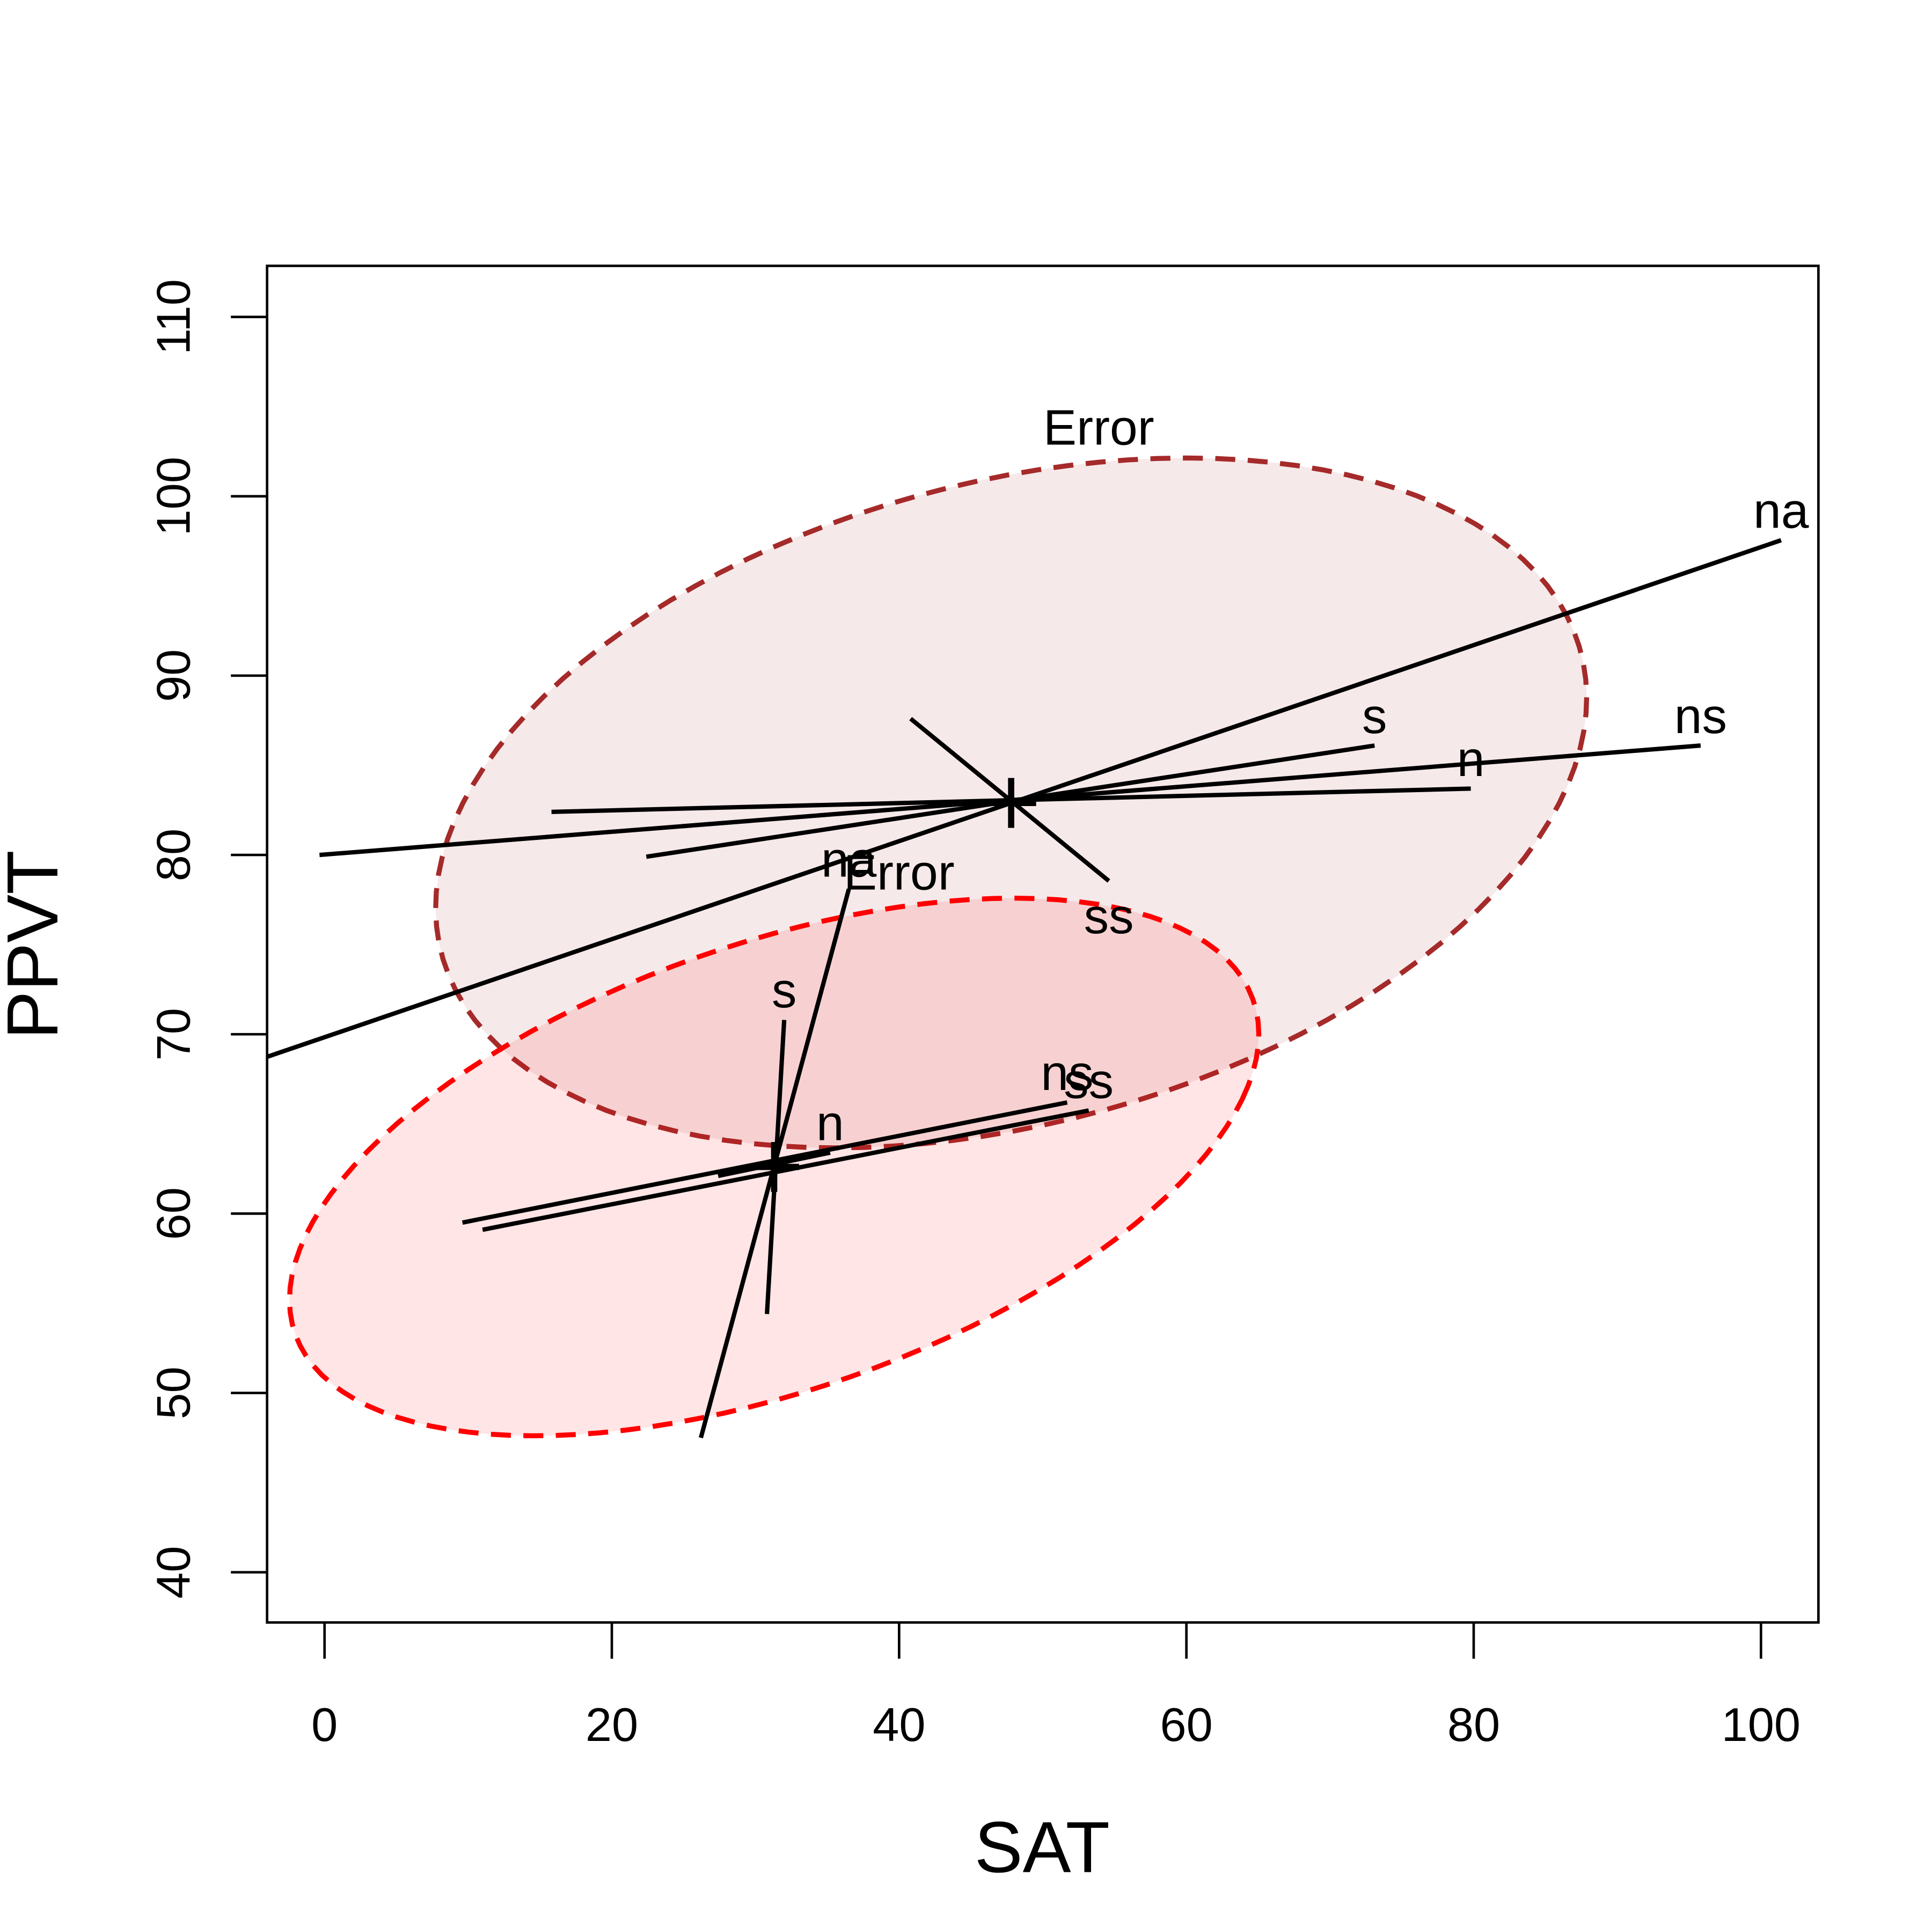 This screenshot has height=1932, width=1932. I want to click on y-tick-label: 110, so click(173, 317).